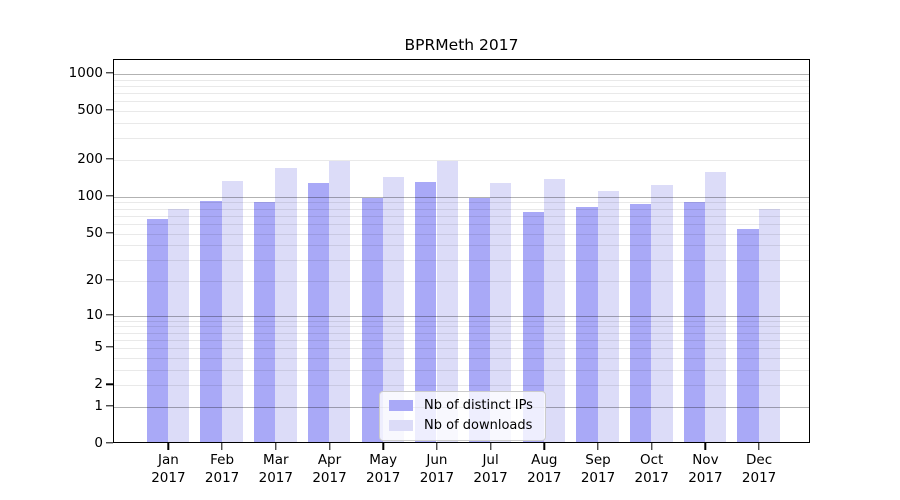 The image size is (900, 500). I want to click on x-tick-label-jan: Jan 2017, so click(168, 469).